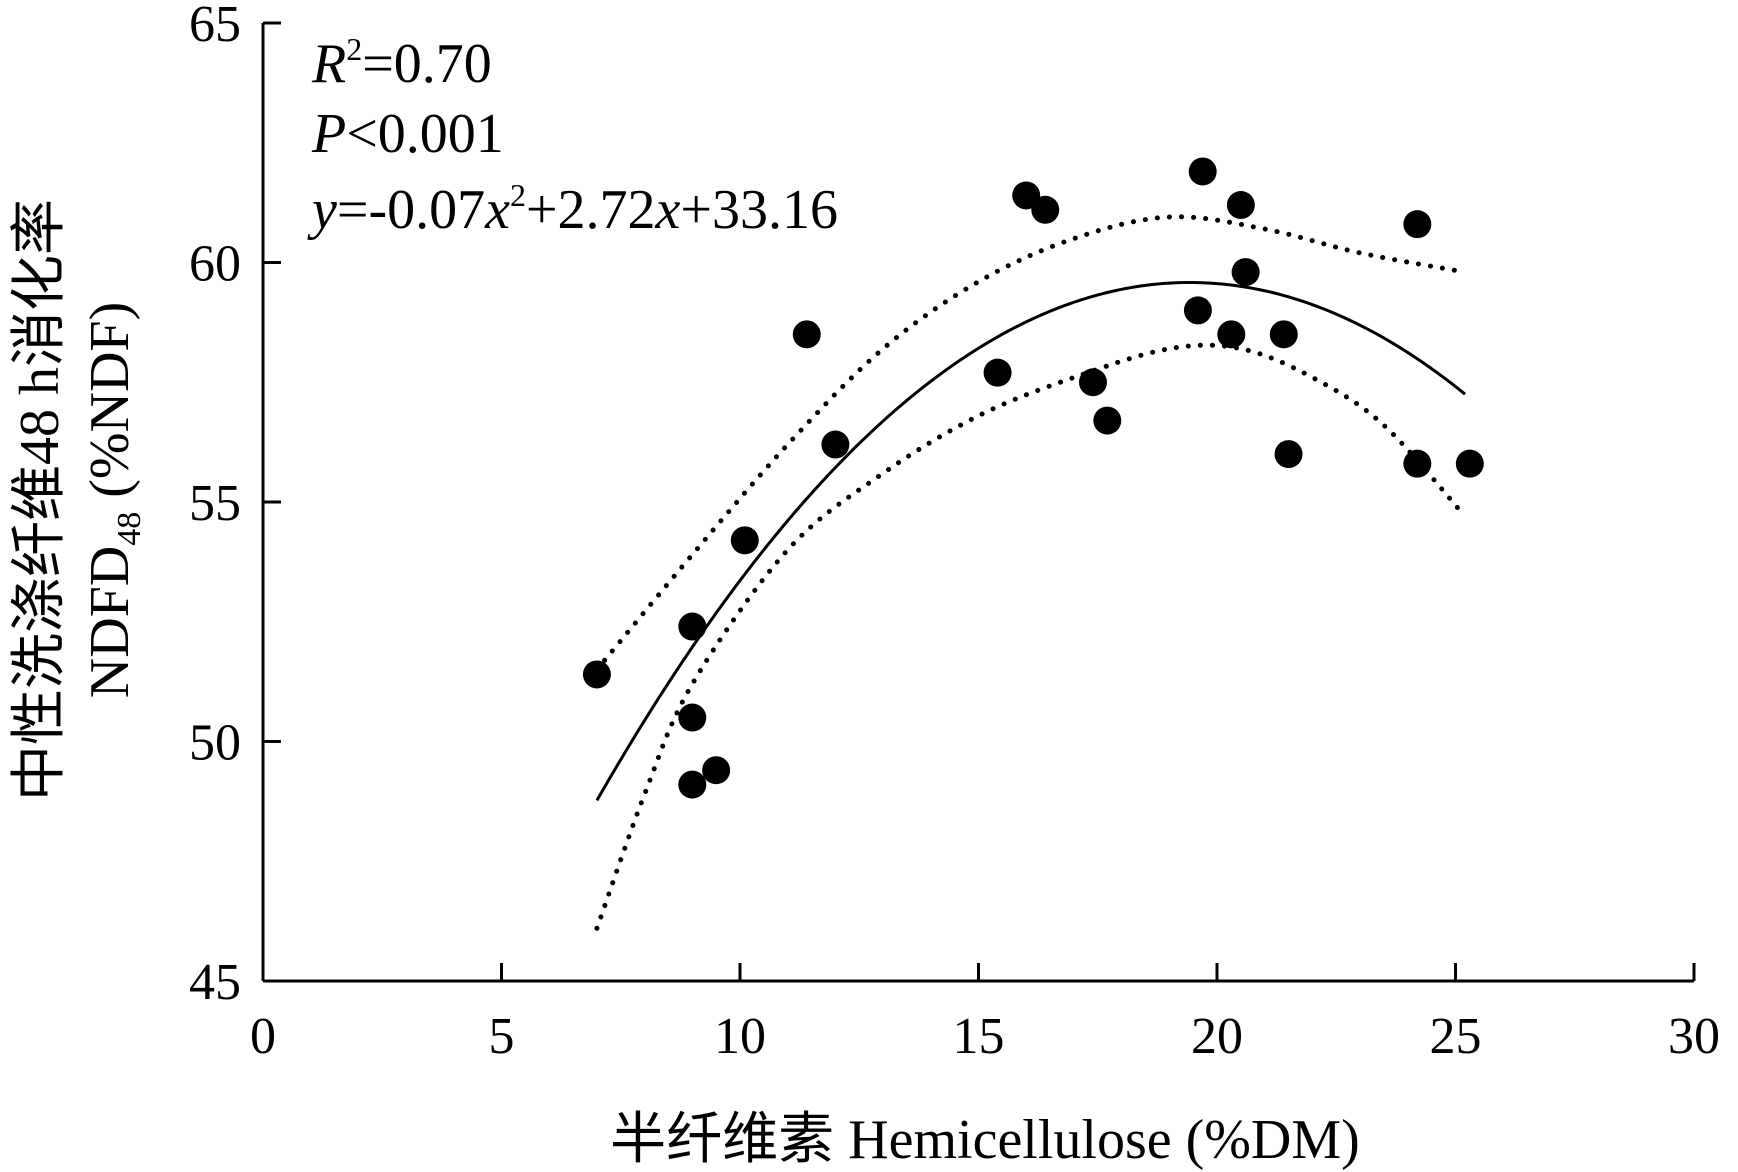  What do you see at coordinates (572, 209) in the screenshot?
I see `equation-annotation: y=-0.07x2+2.72x+33.16` at bounding box center [572, 209].